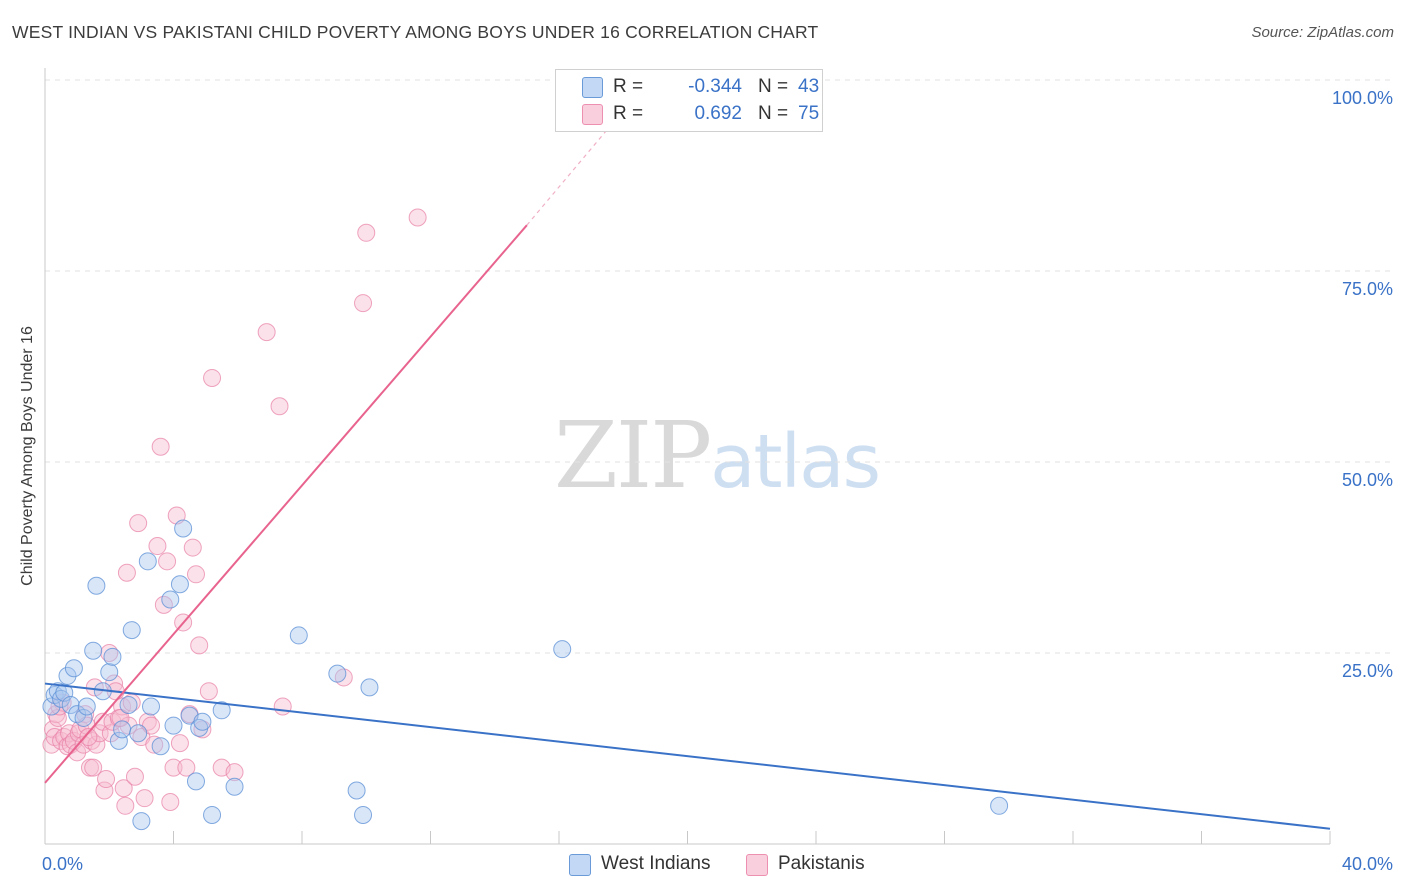 This screenshot has height=892, width=1406. What do you see at coordinates (656, 863) in the screenshot?
I see `legend-label-west-indians: West Indians` at bounding box center [656, 863].